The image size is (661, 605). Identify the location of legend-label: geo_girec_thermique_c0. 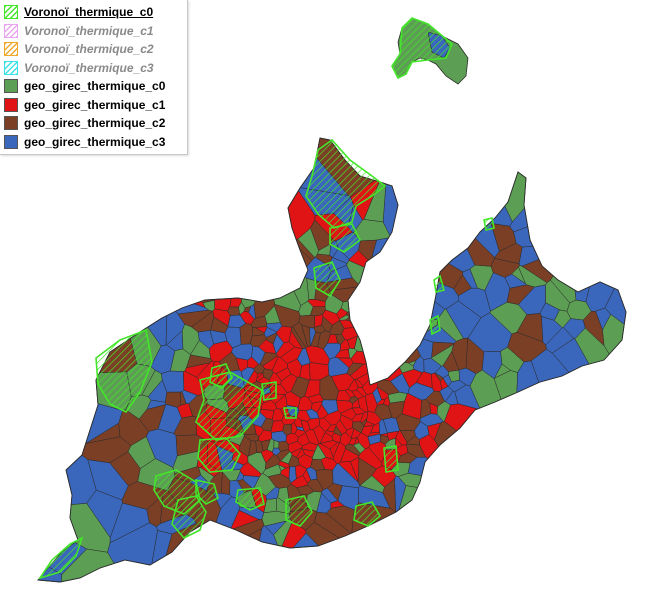
(95, 86).